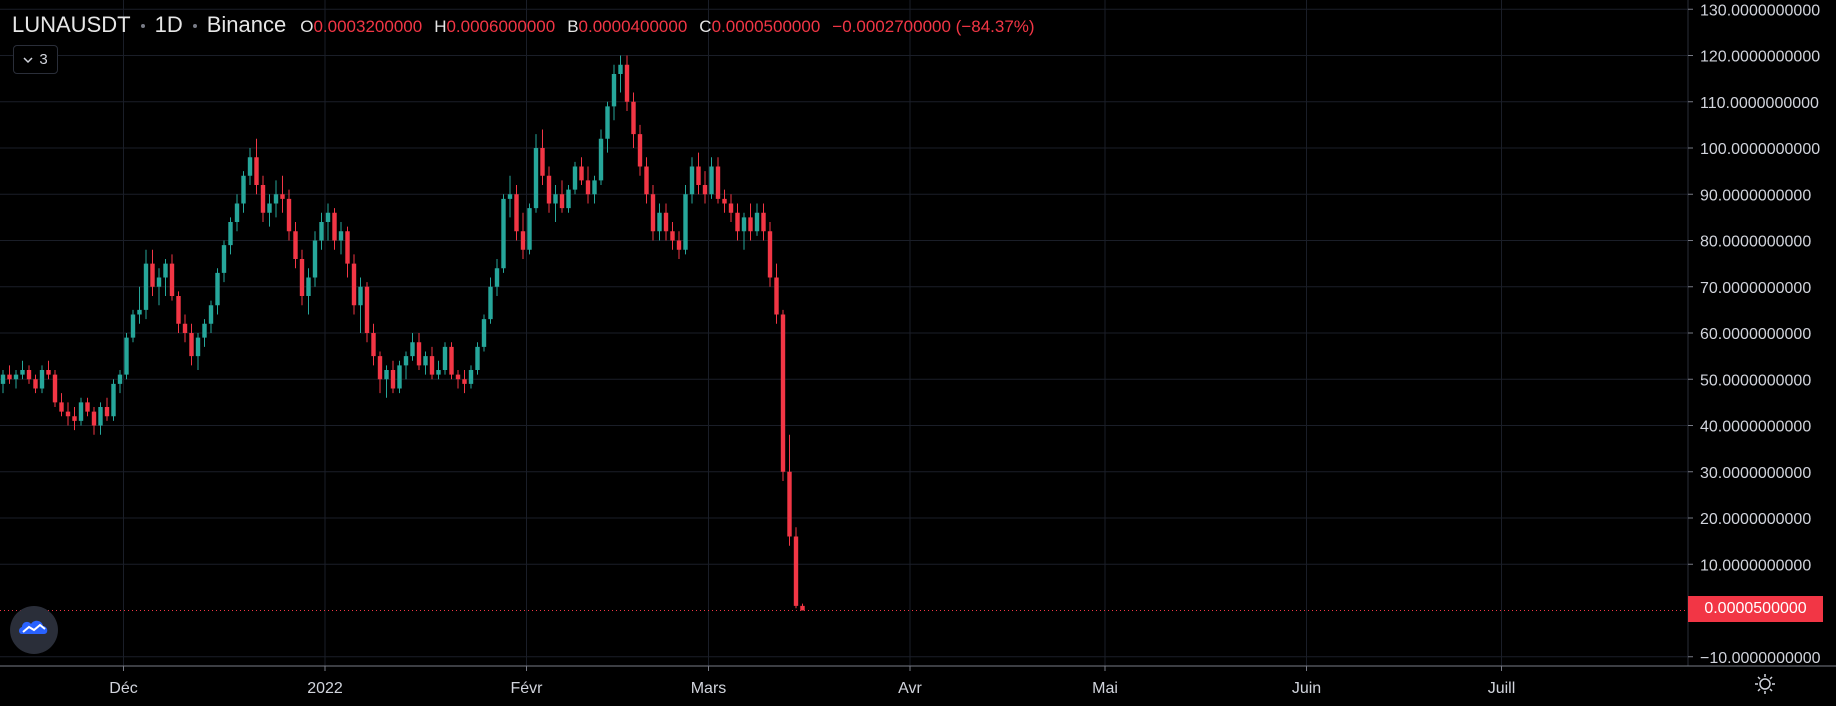 The height and width of the screenshot is (706, 1836). Describe the element at coordinates (35, 59) in the screenshot. I see `collapse-indicators-button: 3` at that location.